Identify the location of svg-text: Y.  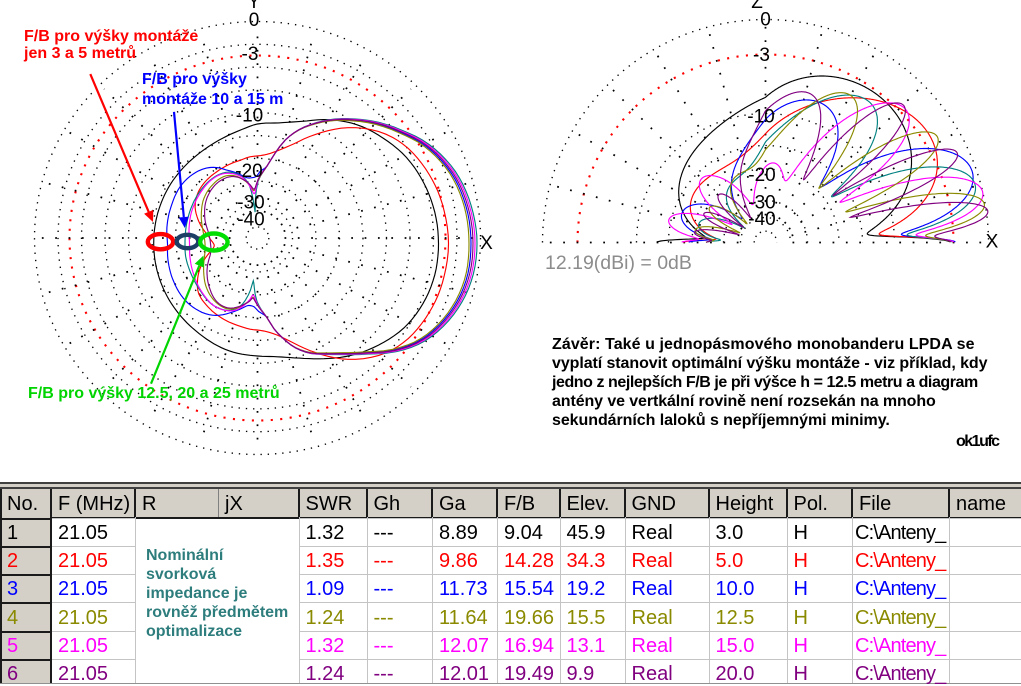
(254, 6).